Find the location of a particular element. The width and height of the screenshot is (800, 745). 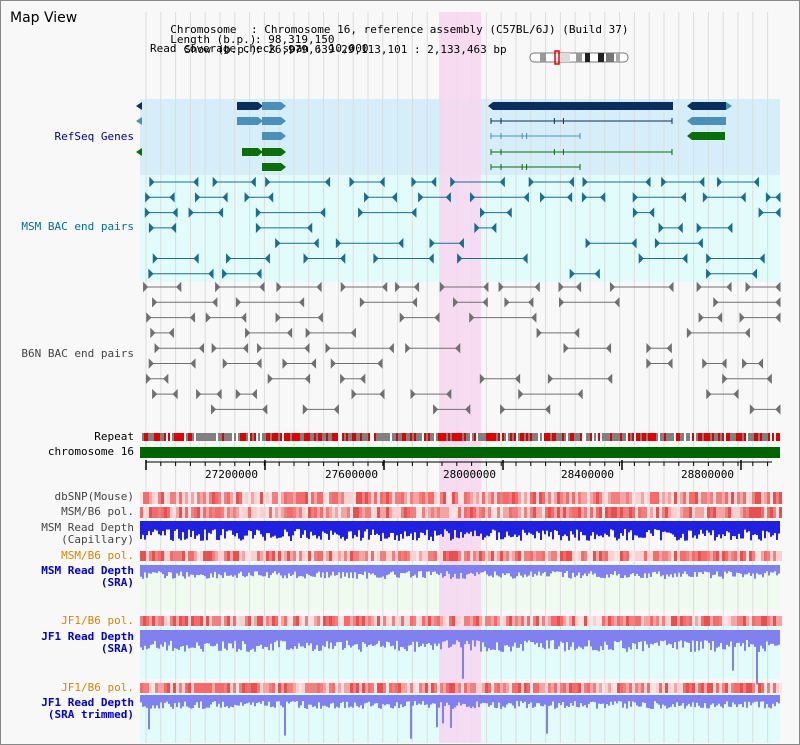

chromosome-ideogram is located at coordinates (579, 57).